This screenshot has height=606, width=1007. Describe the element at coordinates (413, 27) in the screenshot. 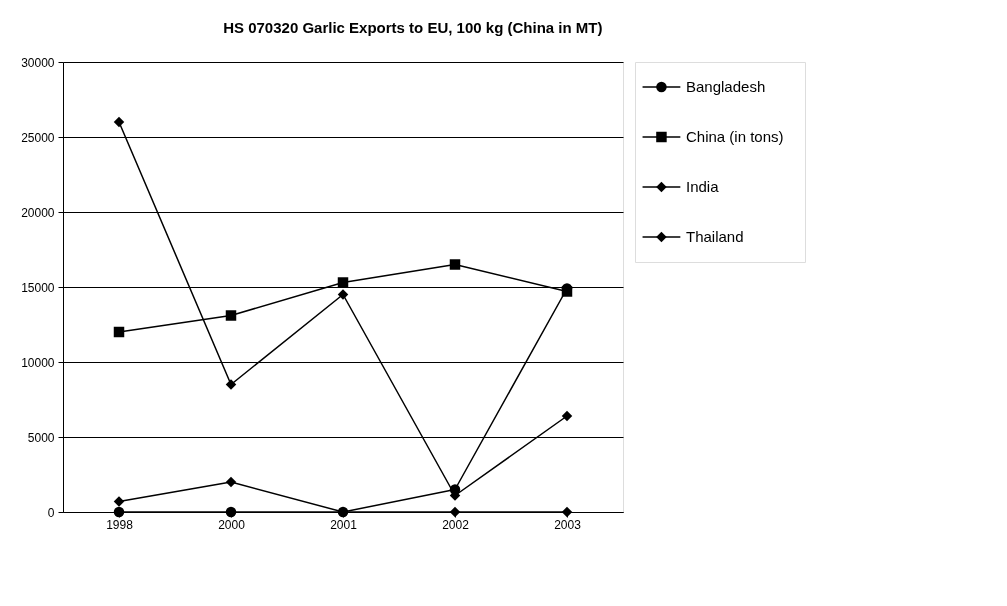

I see `chart-title: HS 070320 Garlic Exports to EU, 100 kg (China in MT)` at that location.